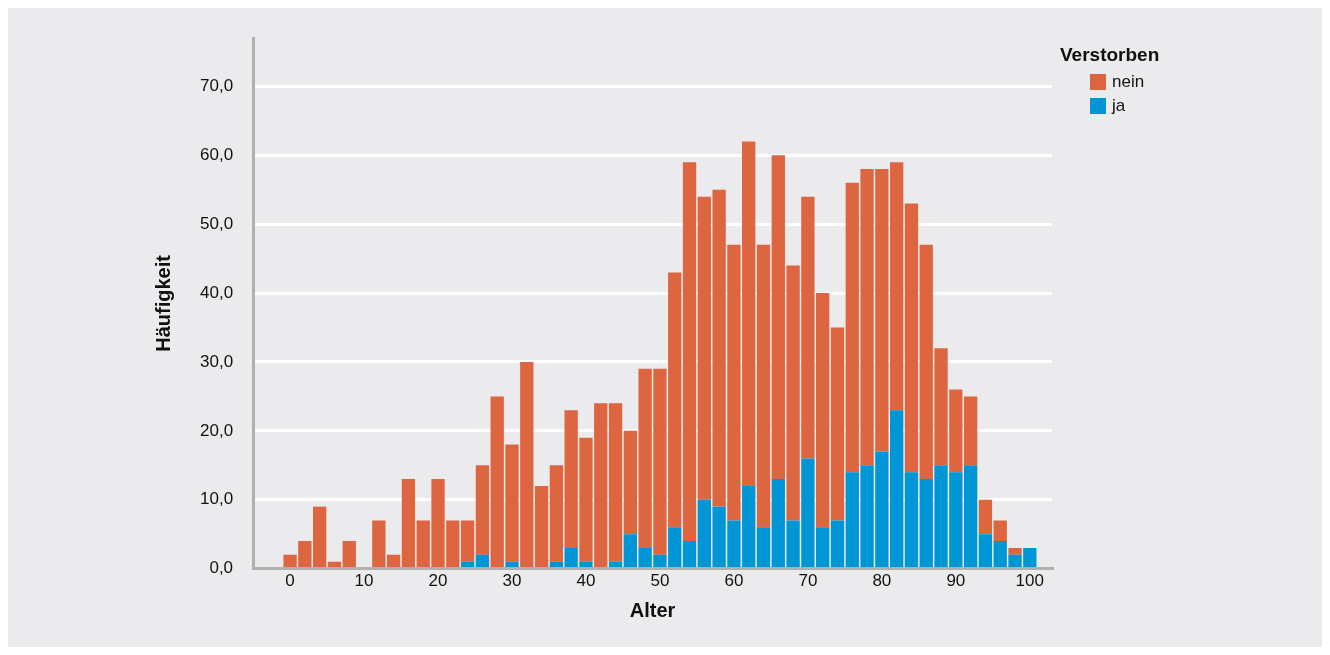 The image size is (1330, 655). I want to click on legend-title: Verstorben, so click(1110, 55).